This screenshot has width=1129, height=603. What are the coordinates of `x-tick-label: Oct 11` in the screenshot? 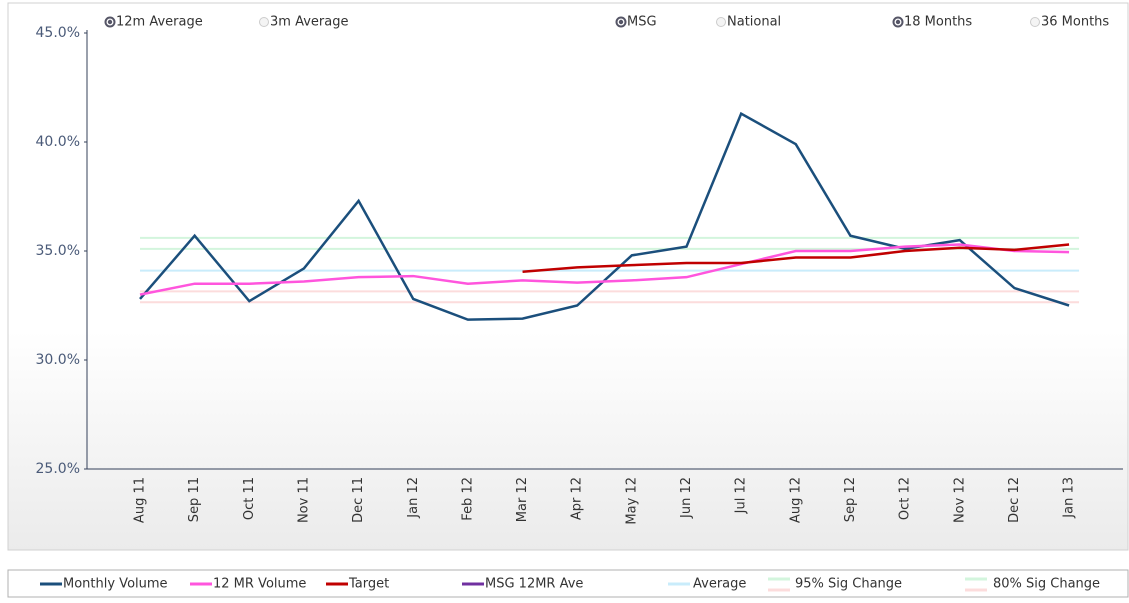 It's located at (249, 498).